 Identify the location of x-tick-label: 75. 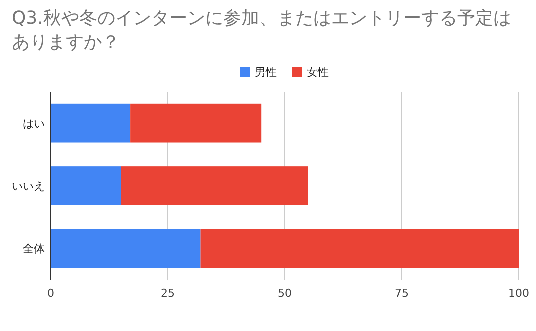
(402, 293).